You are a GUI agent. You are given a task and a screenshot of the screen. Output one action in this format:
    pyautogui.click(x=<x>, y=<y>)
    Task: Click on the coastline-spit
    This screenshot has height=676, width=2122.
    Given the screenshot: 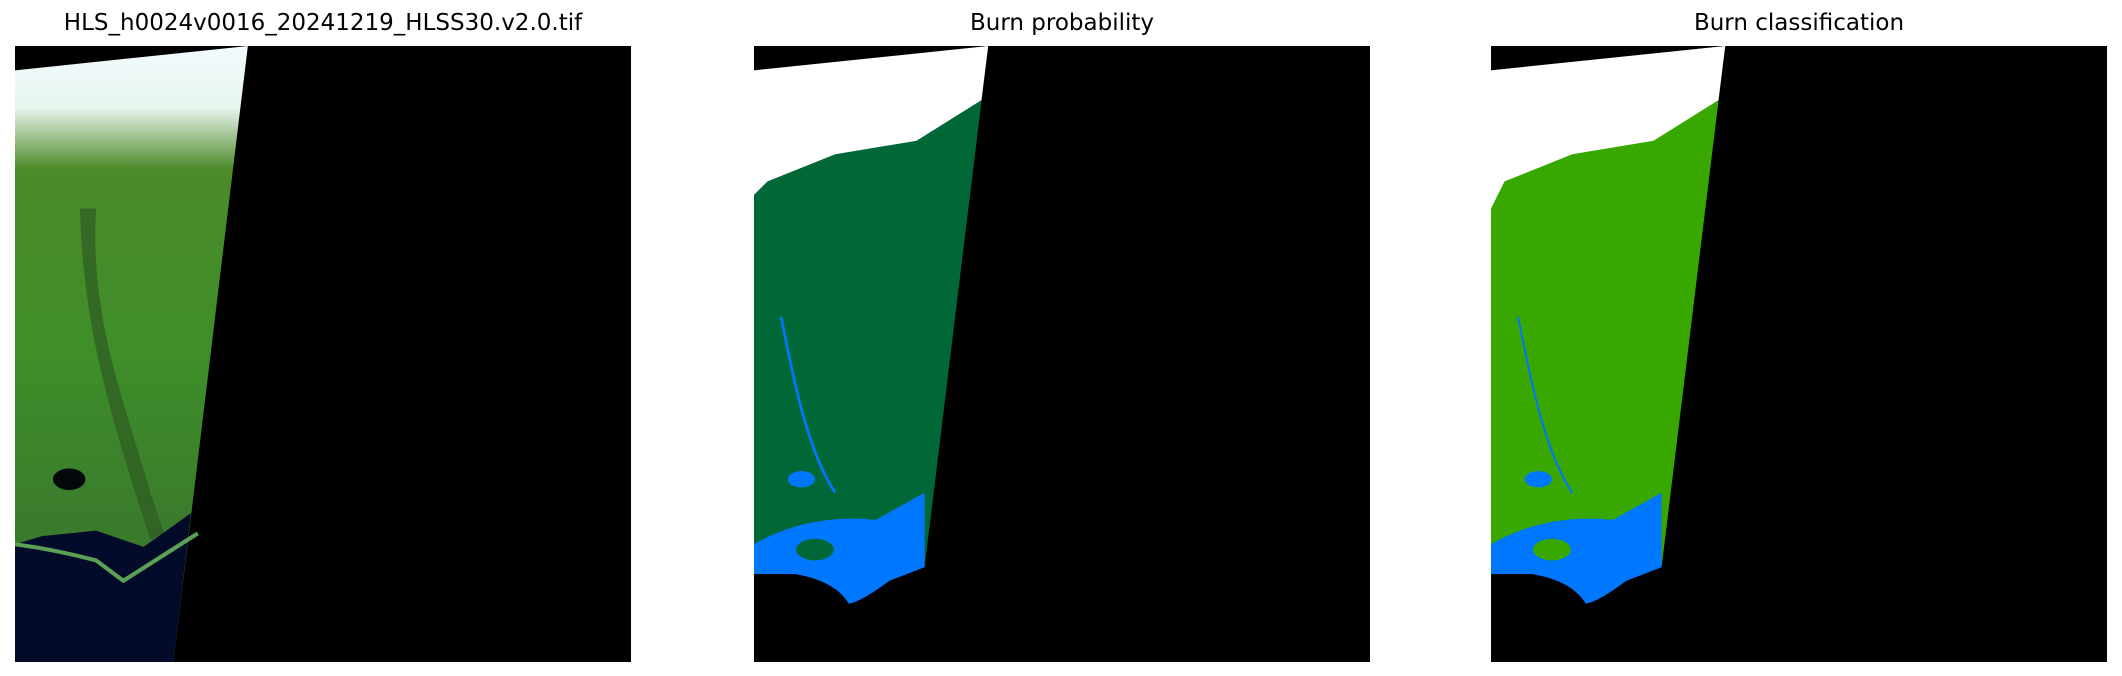 What is the action you would take?
    pyautogui.click(x=107, y=557)
    